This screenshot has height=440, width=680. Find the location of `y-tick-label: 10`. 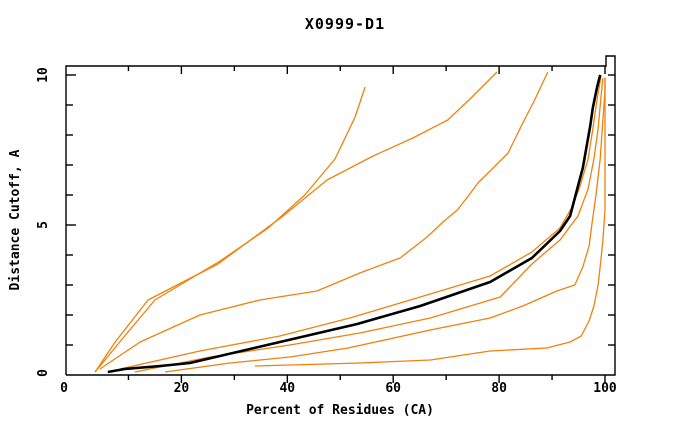

y-tick-label: 10 is located at coordinates (43, 75).